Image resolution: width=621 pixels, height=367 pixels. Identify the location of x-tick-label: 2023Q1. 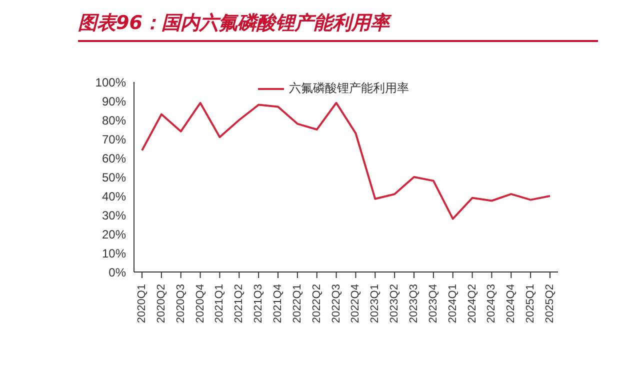
(375, 304).